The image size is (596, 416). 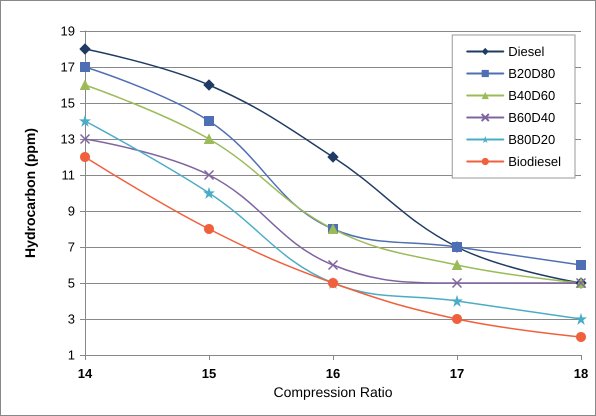 What do you see at coordinates (67, 31) in the screenshot?
I see `y-tick-label: 19` at bounding box center [67, 31].